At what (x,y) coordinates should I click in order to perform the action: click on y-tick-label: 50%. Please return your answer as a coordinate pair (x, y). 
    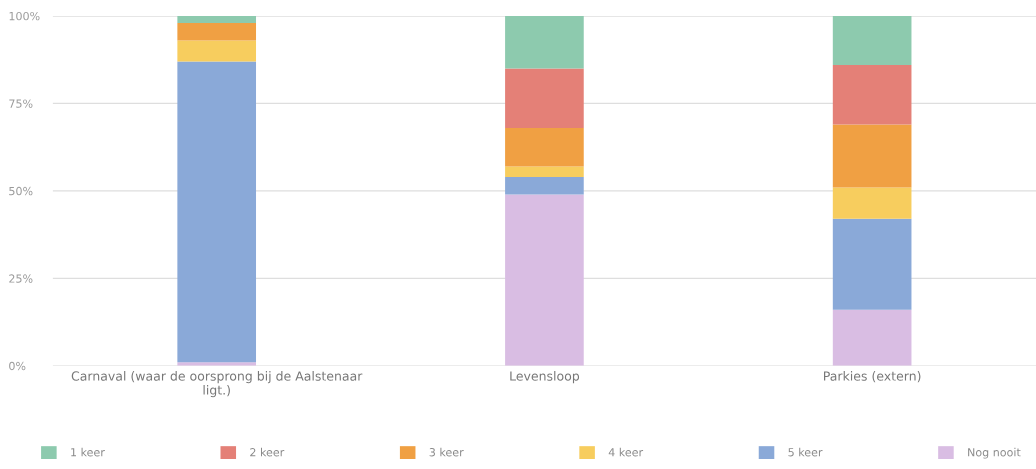
    Looking at the image, I should click on (21, 191).